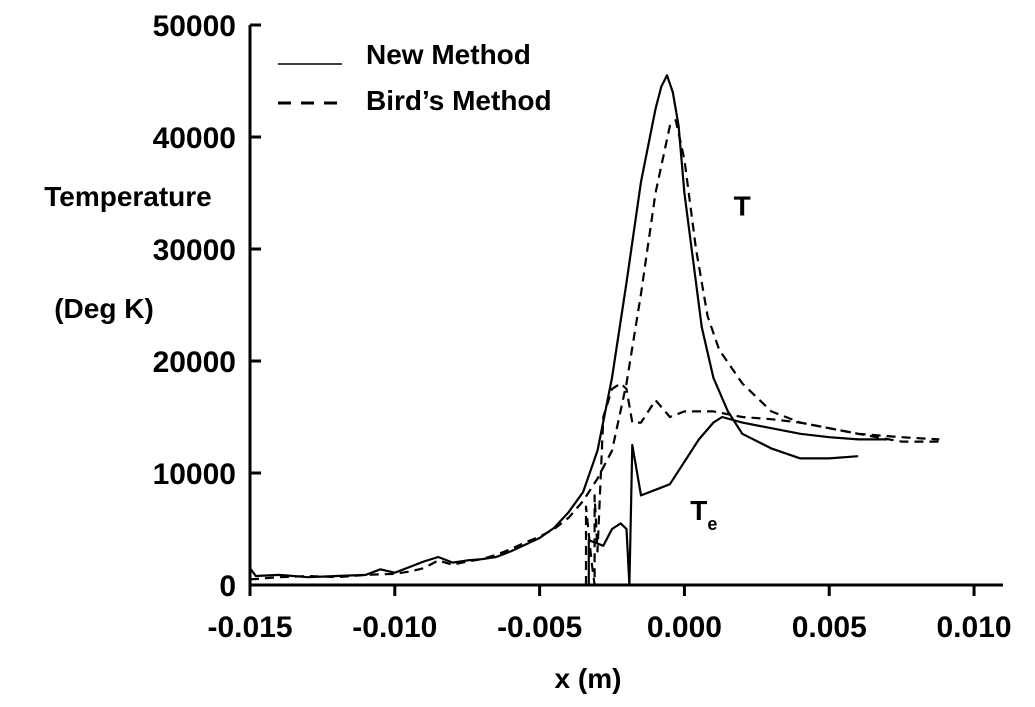 The image size is (1035, 707). Describe the element at coordinates (249, 627) in the screenshot. I see `x-tick-label: -0.015` at that location.